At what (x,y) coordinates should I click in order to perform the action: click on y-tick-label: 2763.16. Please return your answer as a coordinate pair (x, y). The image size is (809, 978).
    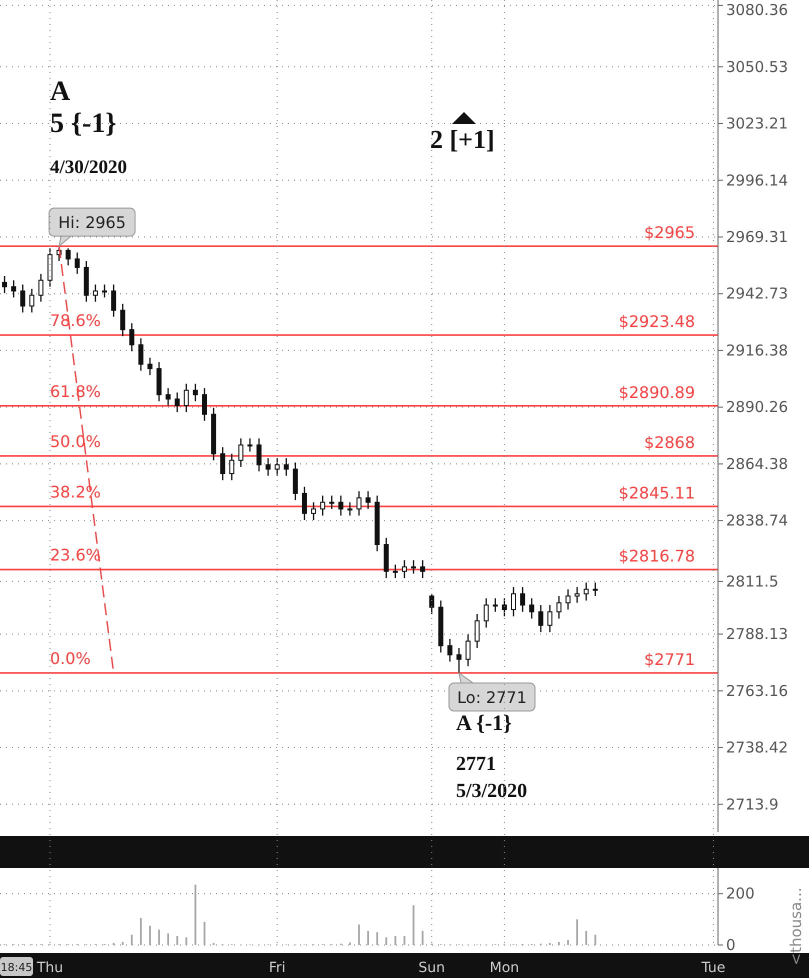
    Looking at the image, I should click on (757, 691).